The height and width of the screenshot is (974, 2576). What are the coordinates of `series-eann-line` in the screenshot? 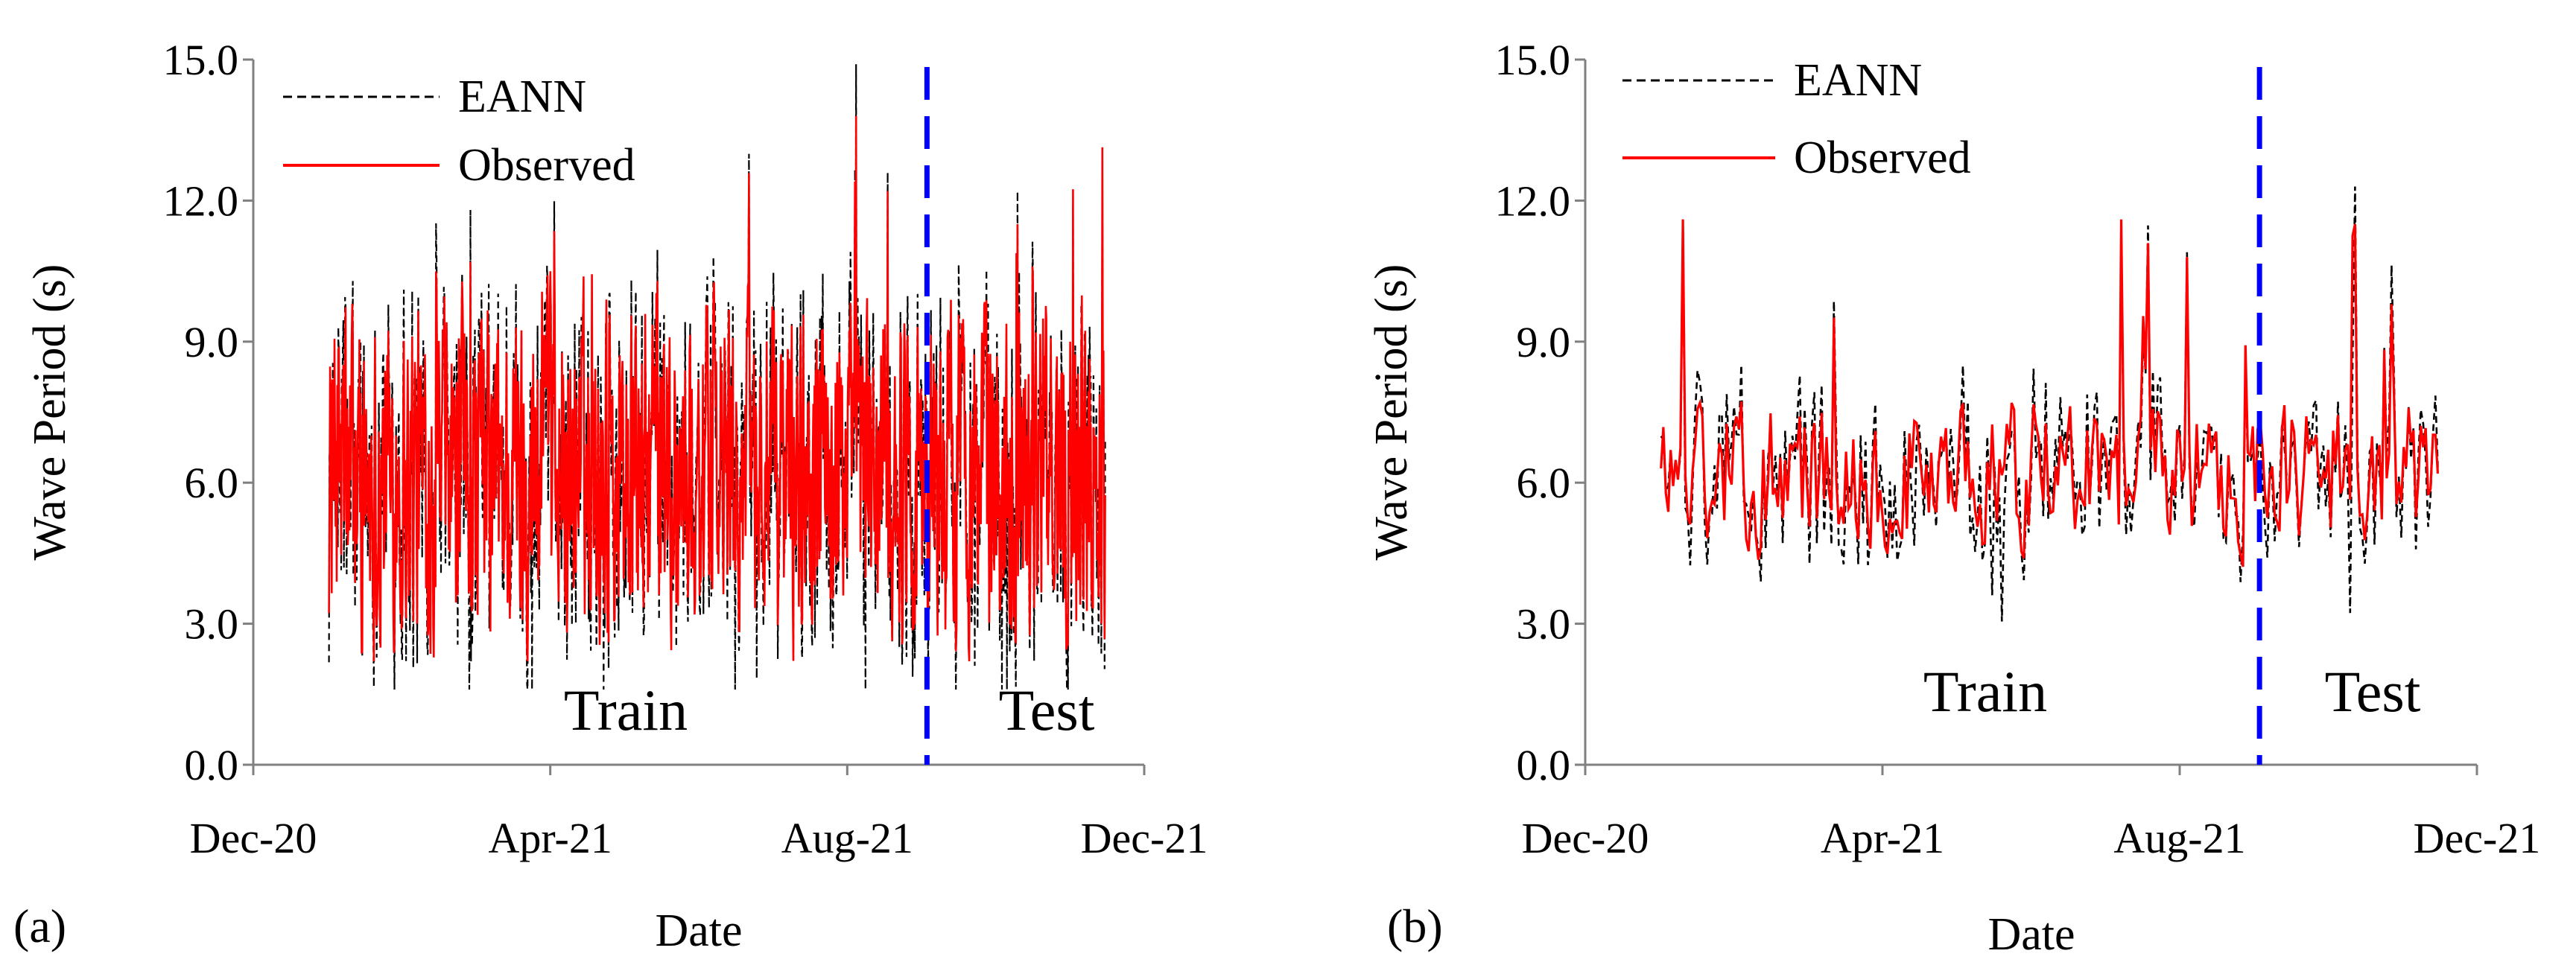 It's located at (2049, 404).